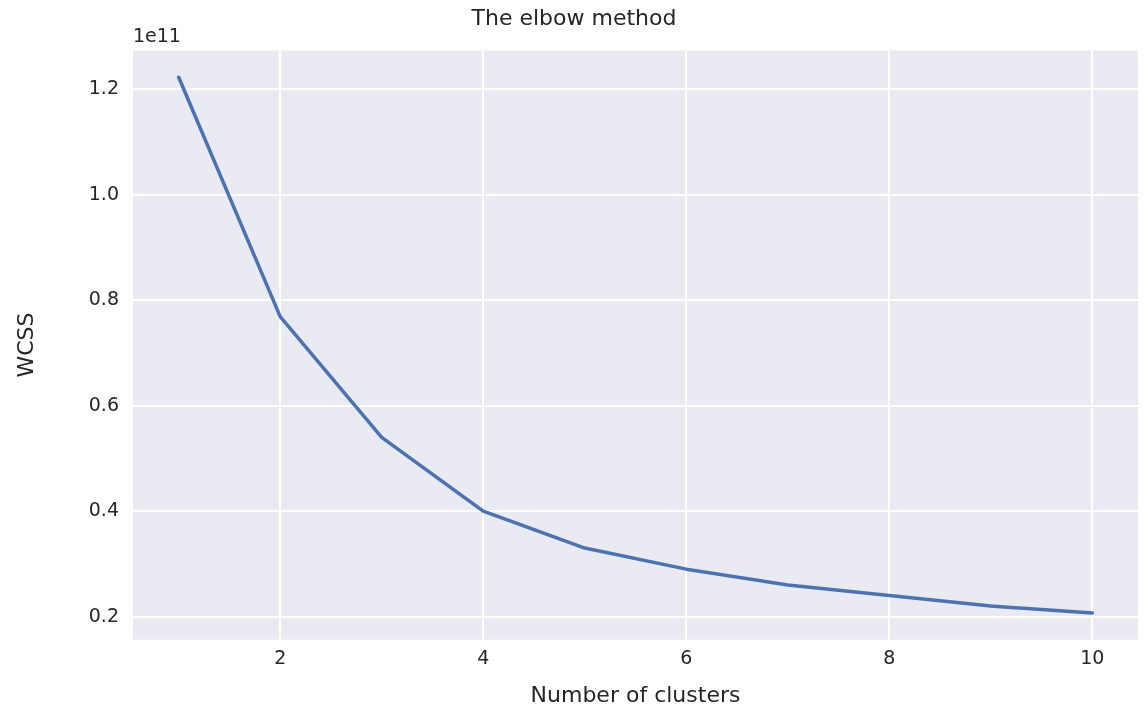 The width and height of the screenshot is (1146, 717). Describe the element at coordinates (25, 345) in the screenshot. I see `y-axis-title: WCSS` at that location.